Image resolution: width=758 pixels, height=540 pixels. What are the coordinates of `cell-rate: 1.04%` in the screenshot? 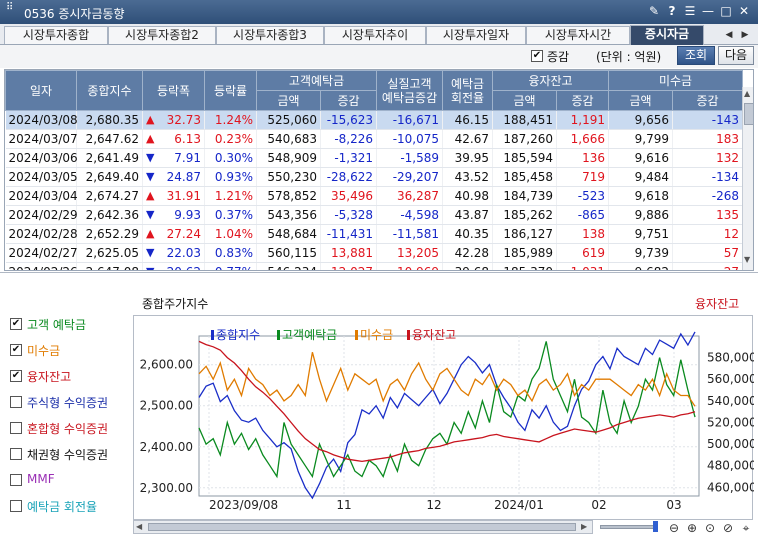 It's located at (230, 234).